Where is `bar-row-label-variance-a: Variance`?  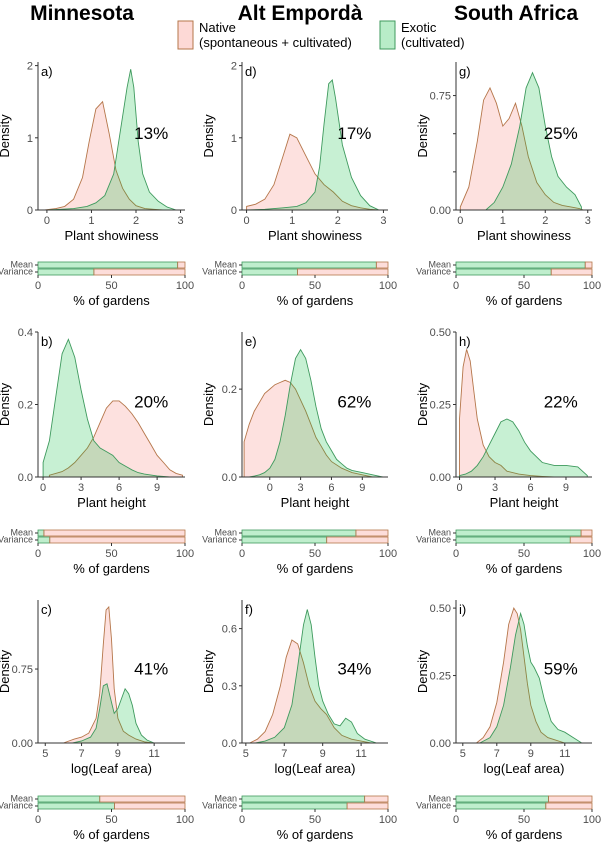
bar-row-label-variance-a: Variance is located at coordinates (16, 272).